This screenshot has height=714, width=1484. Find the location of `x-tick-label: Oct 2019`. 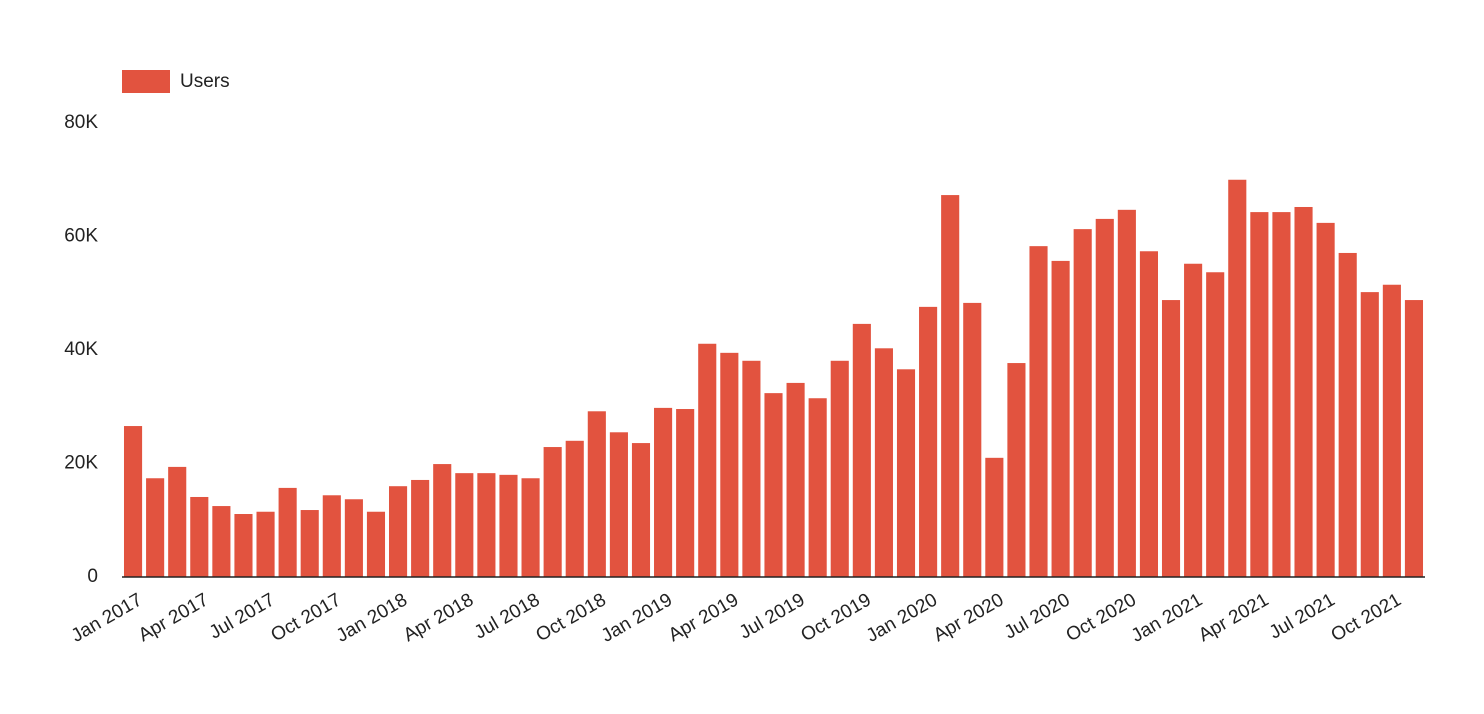

x-tick-label: Oct 2019 is located at coordinates (836, 617).